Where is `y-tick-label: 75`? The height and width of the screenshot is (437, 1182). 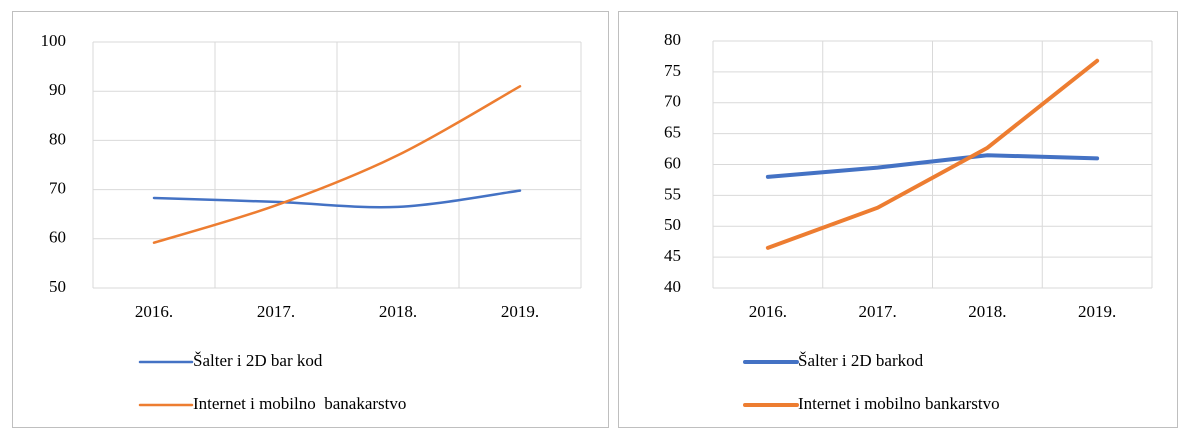 y-tick-label: 75 is located at coordinates (672, 70).